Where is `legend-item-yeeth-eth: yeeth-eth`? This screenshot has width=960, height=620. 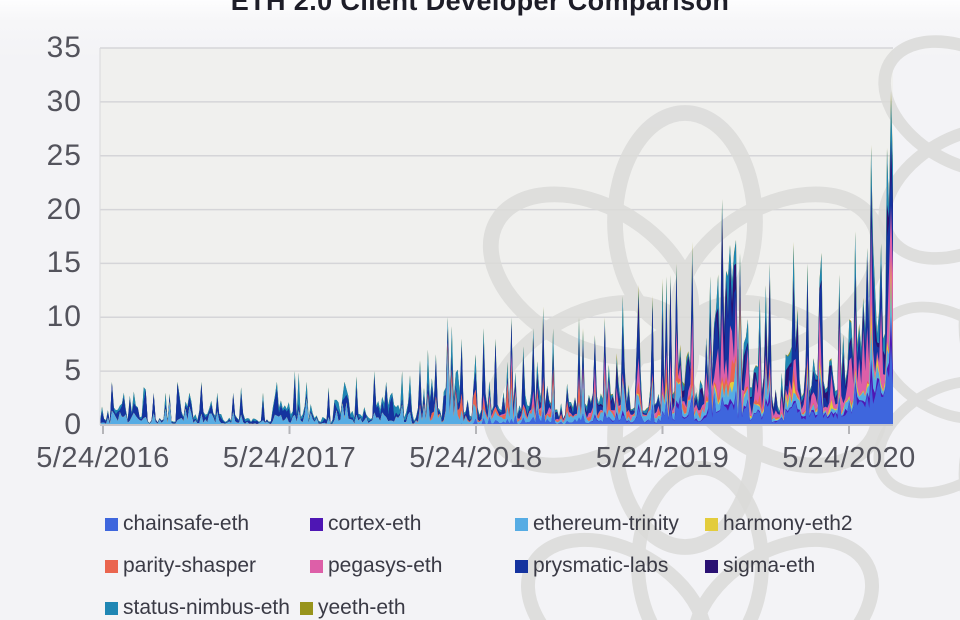 legend-item-yeeth-eth: yeeth-eth is located at coordinates (353, 607).